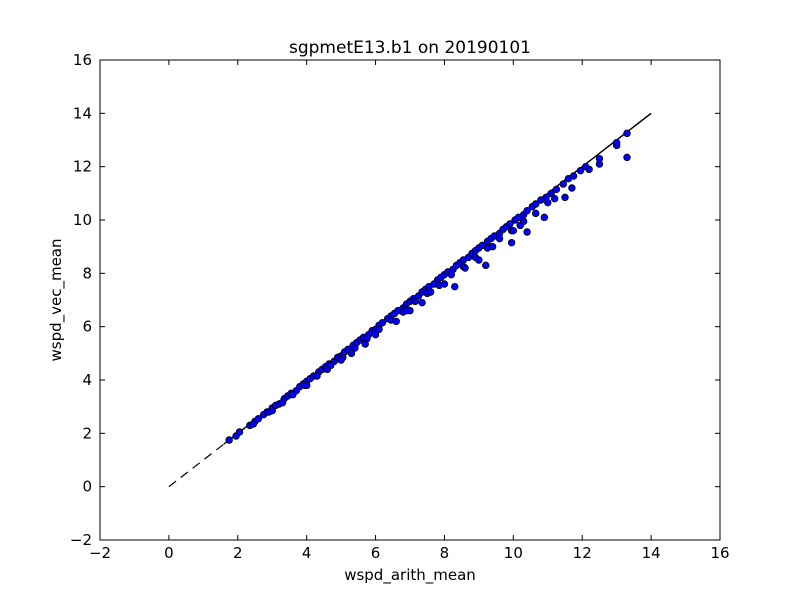 This screenshot has width=800, height=600. I want to click on y-tick-label: 12, so click(82, 167).